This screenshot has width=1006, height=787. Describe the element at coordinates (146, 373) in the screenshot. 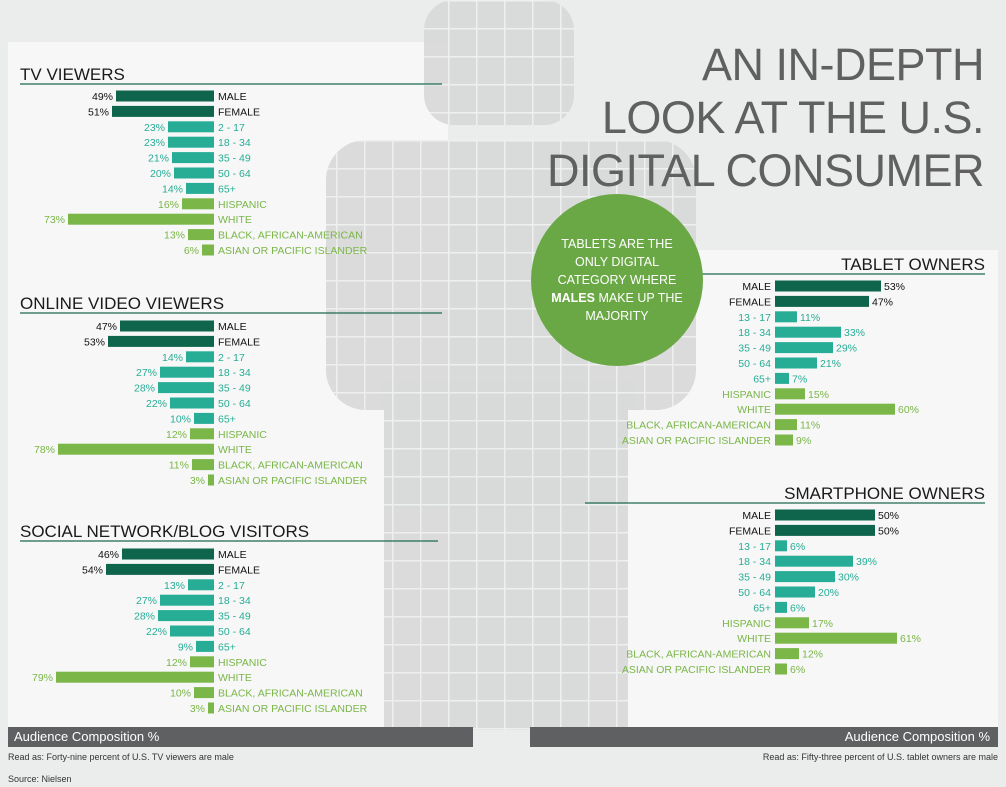

I see `value-label: 27%` at that location.